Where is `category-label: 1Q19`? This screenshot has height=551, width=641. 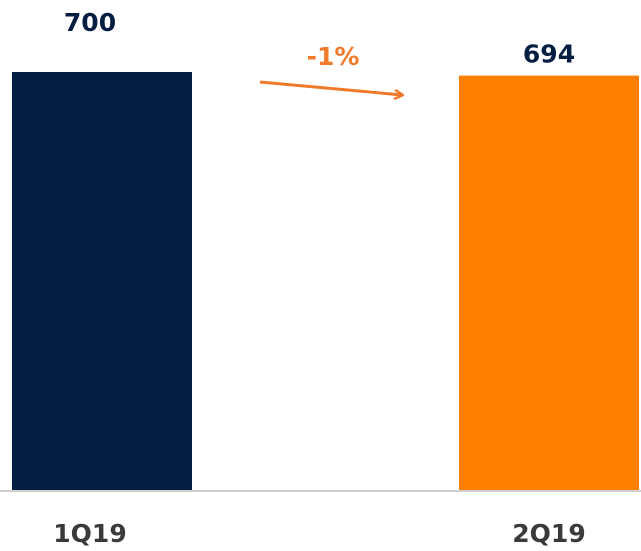 category-label: 1Q19 is located at coordinates (89, 533).